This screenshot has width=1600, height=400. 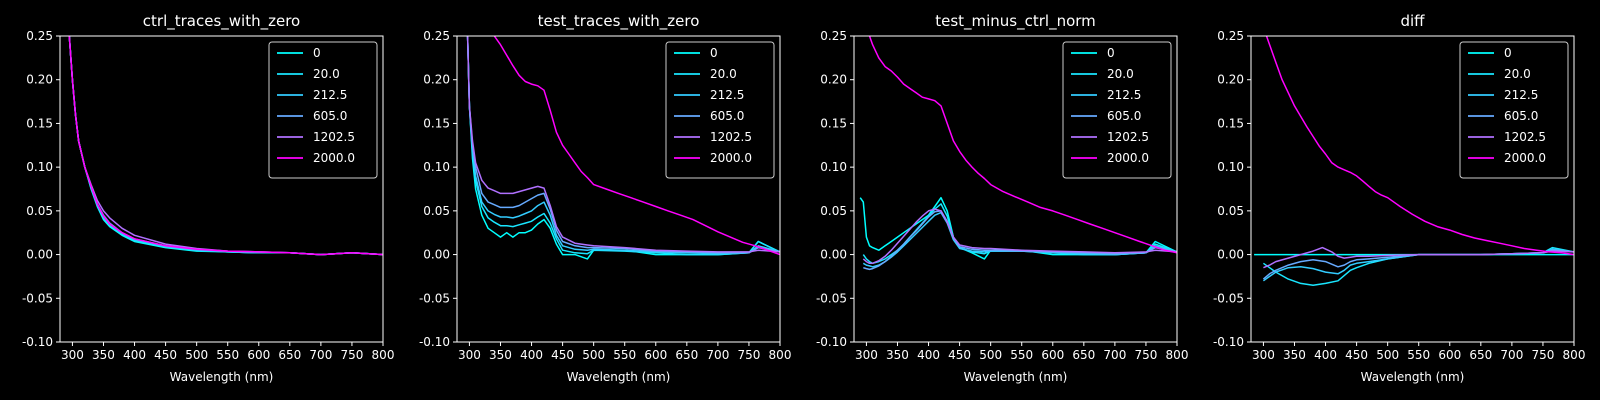 I want to click on chart-title: ctrl_traces_with_zero, so click(x=221, y=21).